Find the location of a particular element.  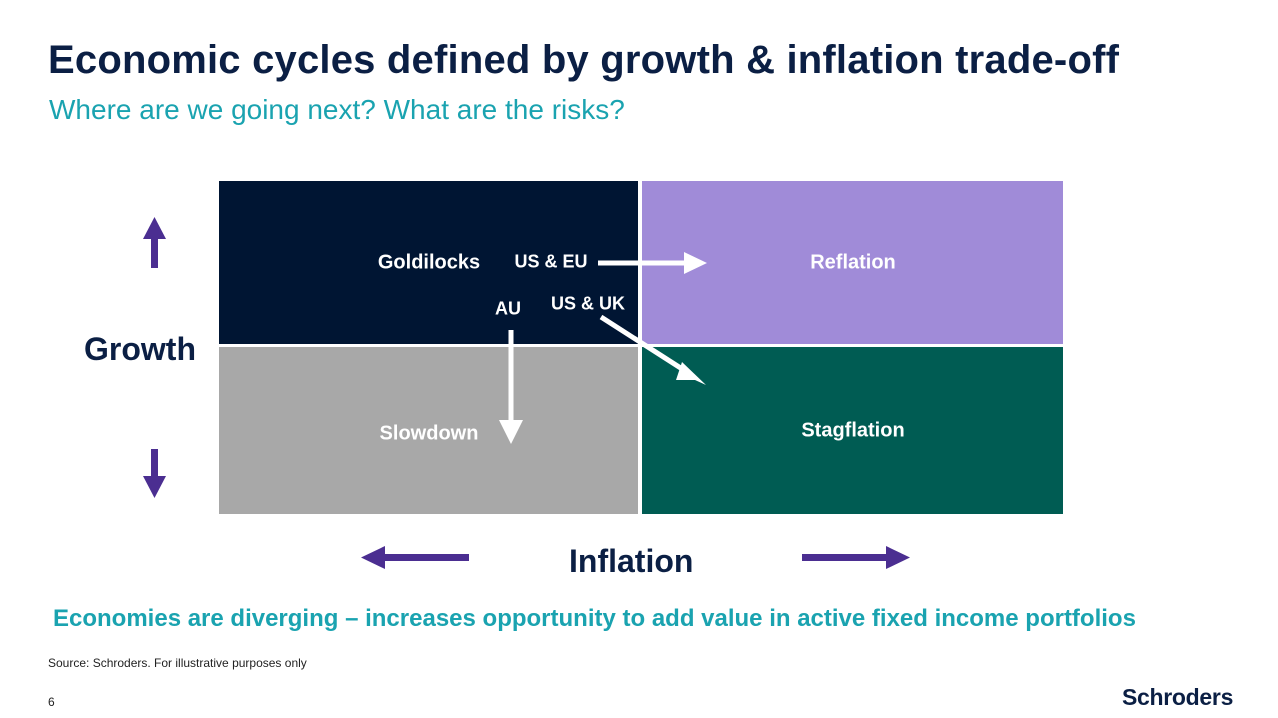

quadrant-reflation is located at coordinates (852, 262).